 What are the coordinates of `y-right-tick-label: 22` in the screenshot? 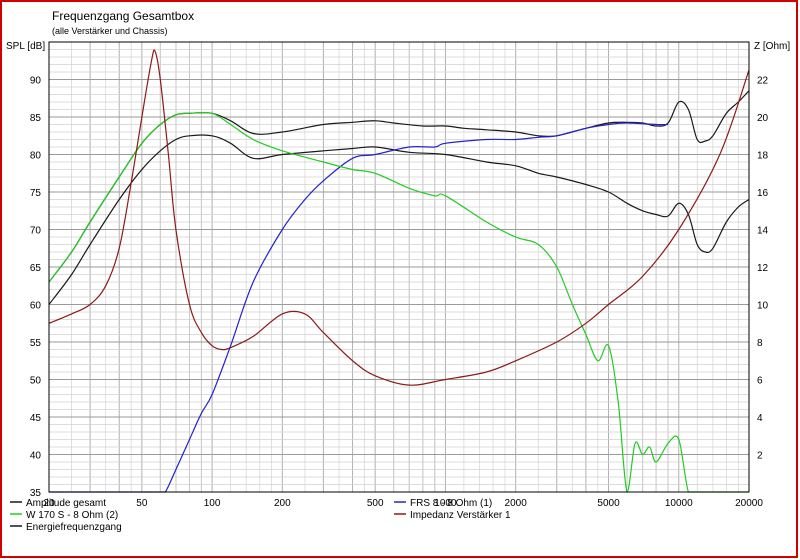 It's located at (763, 81).